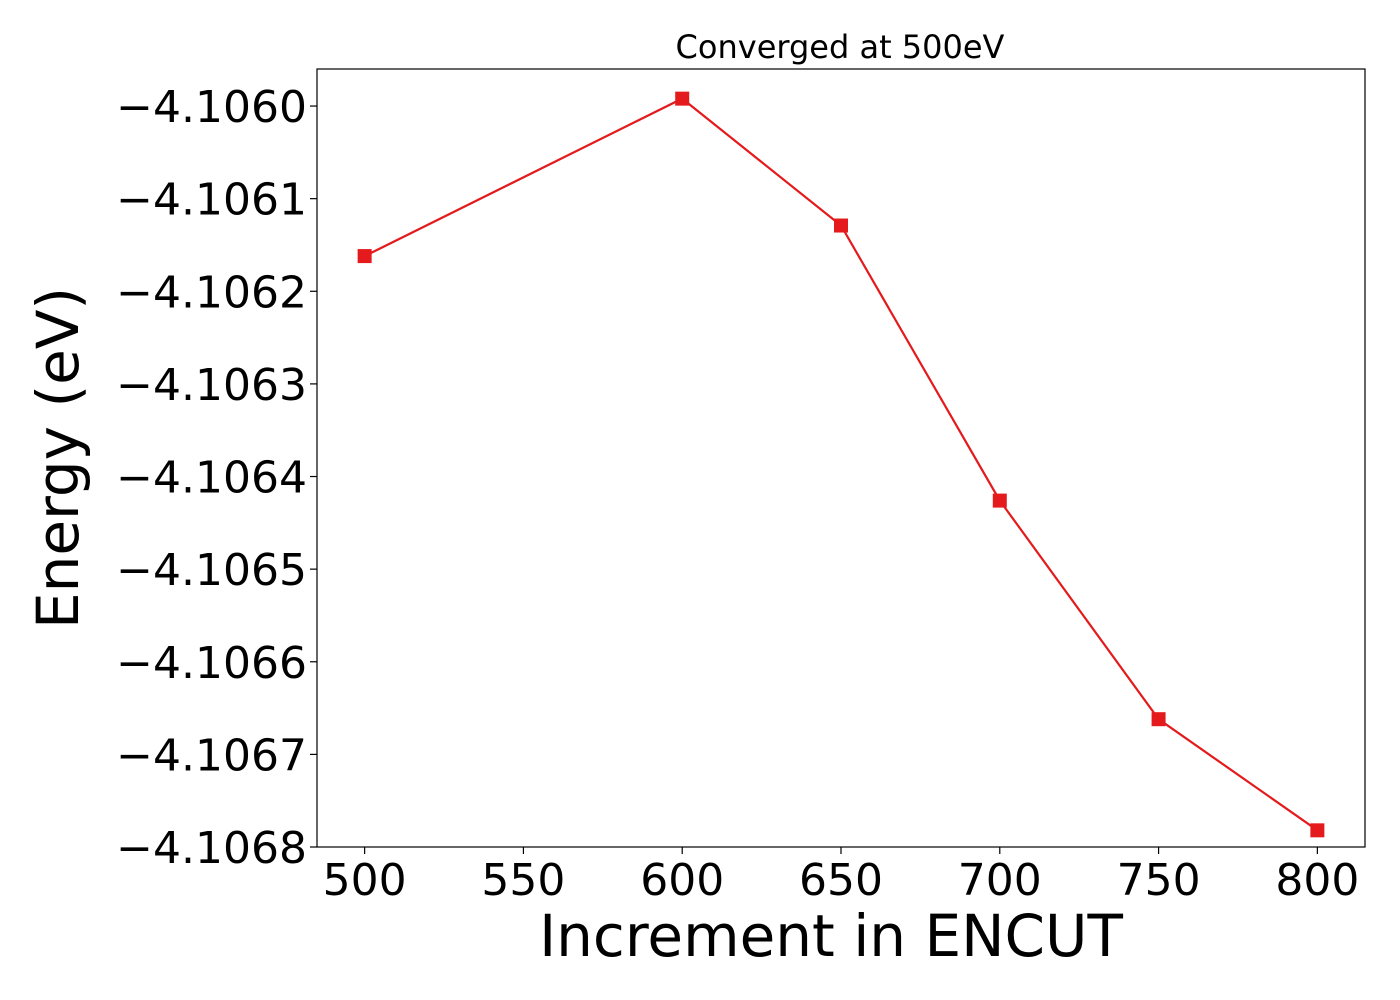 This screenshot has height=1000, width=1400. Describe the element at coordinates (211, 107) in the screenshot. I see `y-tick-label: −4.1060` at that location.